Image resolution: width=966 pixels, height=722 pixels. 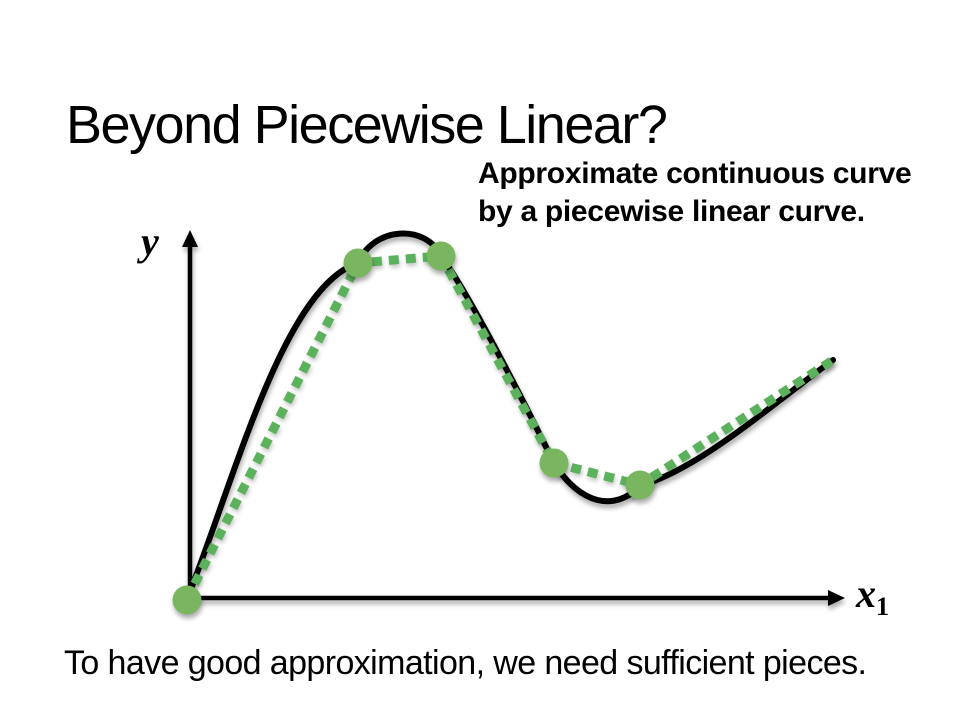 I want to click on annotation-line-2: by a piecewise linear curve., so click(x=671, y=211).